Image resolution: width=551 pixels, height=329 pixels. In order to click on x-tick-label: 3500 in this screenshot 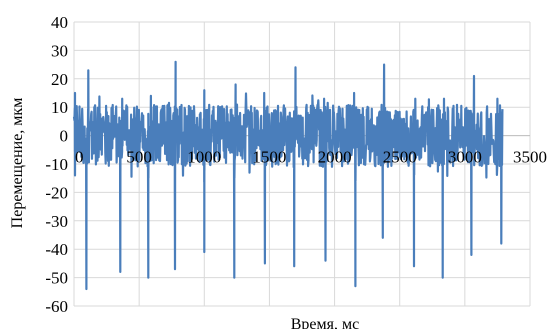, I will do `click(530, 157)`.